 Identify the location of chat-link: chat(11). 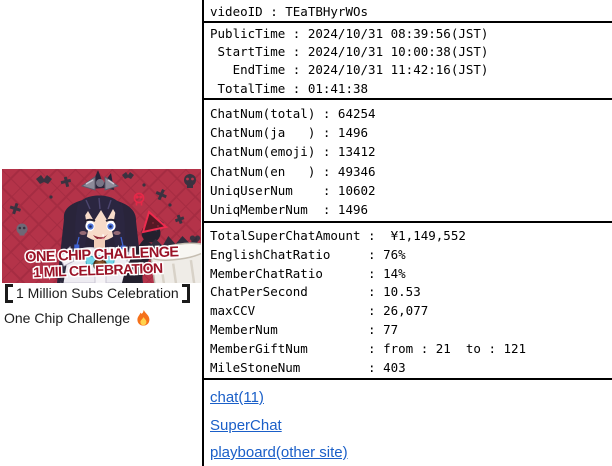
(237, 397).